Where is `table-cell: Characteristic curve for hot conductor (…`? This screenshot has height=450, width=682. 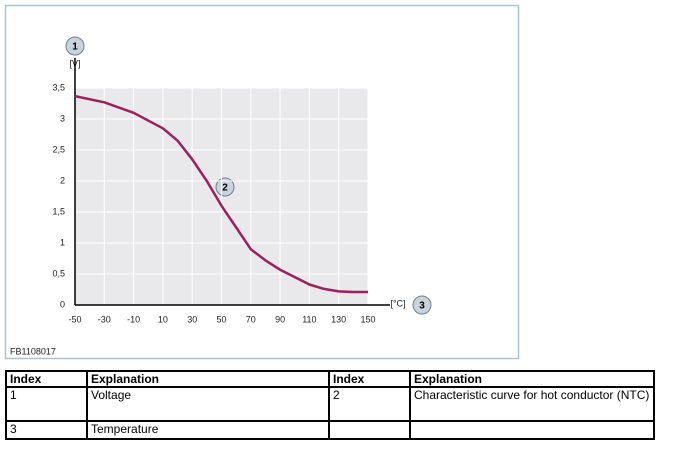 table-cell: Characteristic curve for hot conductor (… is located at coordinates (532, 404).